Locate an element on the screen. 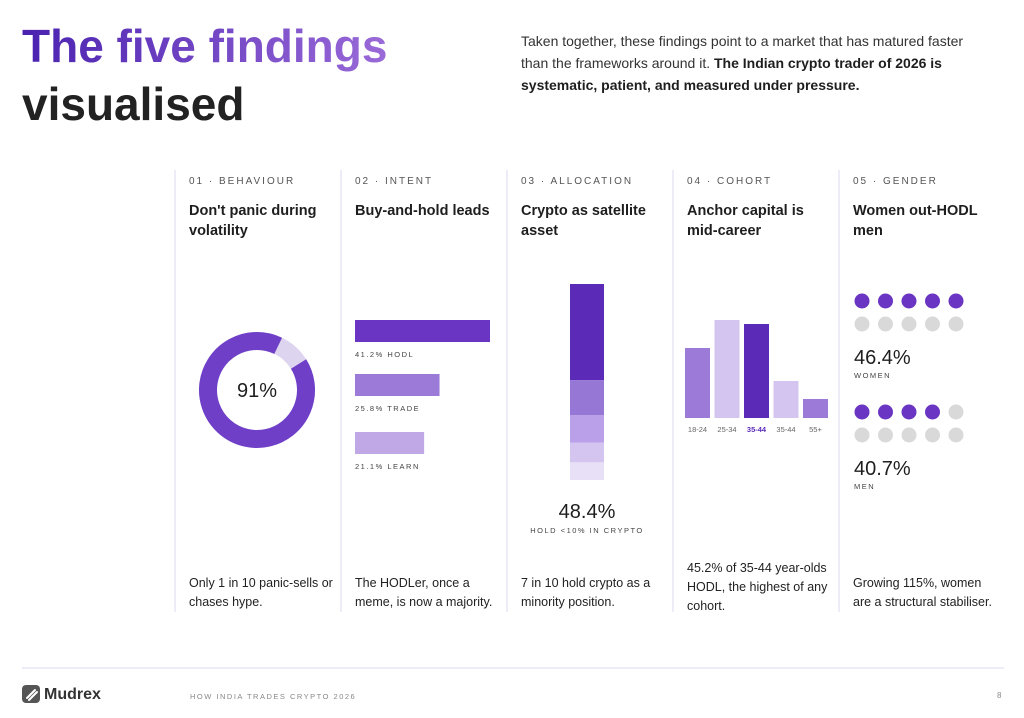 The image size is (1024, 718). panel-tag: 05 · GENDER is located at coordinates (895, 181).